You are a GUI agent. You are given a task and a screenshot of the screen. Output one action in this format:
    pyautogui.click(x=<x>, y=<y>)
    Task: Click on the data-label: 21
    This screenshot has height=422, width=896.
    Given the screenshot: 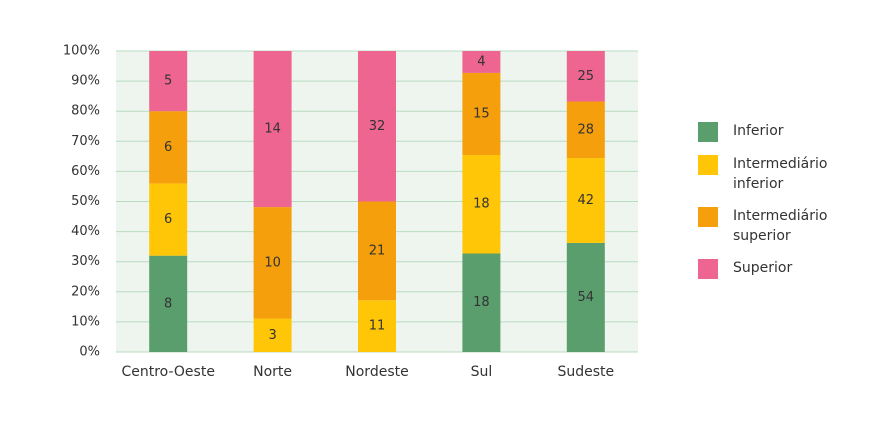 What is the action you would take?
    pyautogui.click(x=377, y=250)
    